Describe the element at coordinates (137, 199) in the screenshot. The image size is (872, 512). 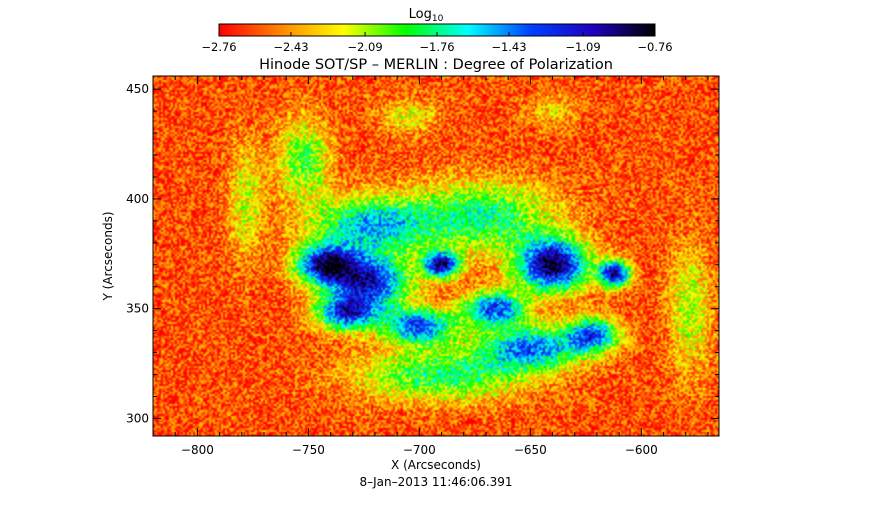
I see `y-tick-label: 400` at that location.